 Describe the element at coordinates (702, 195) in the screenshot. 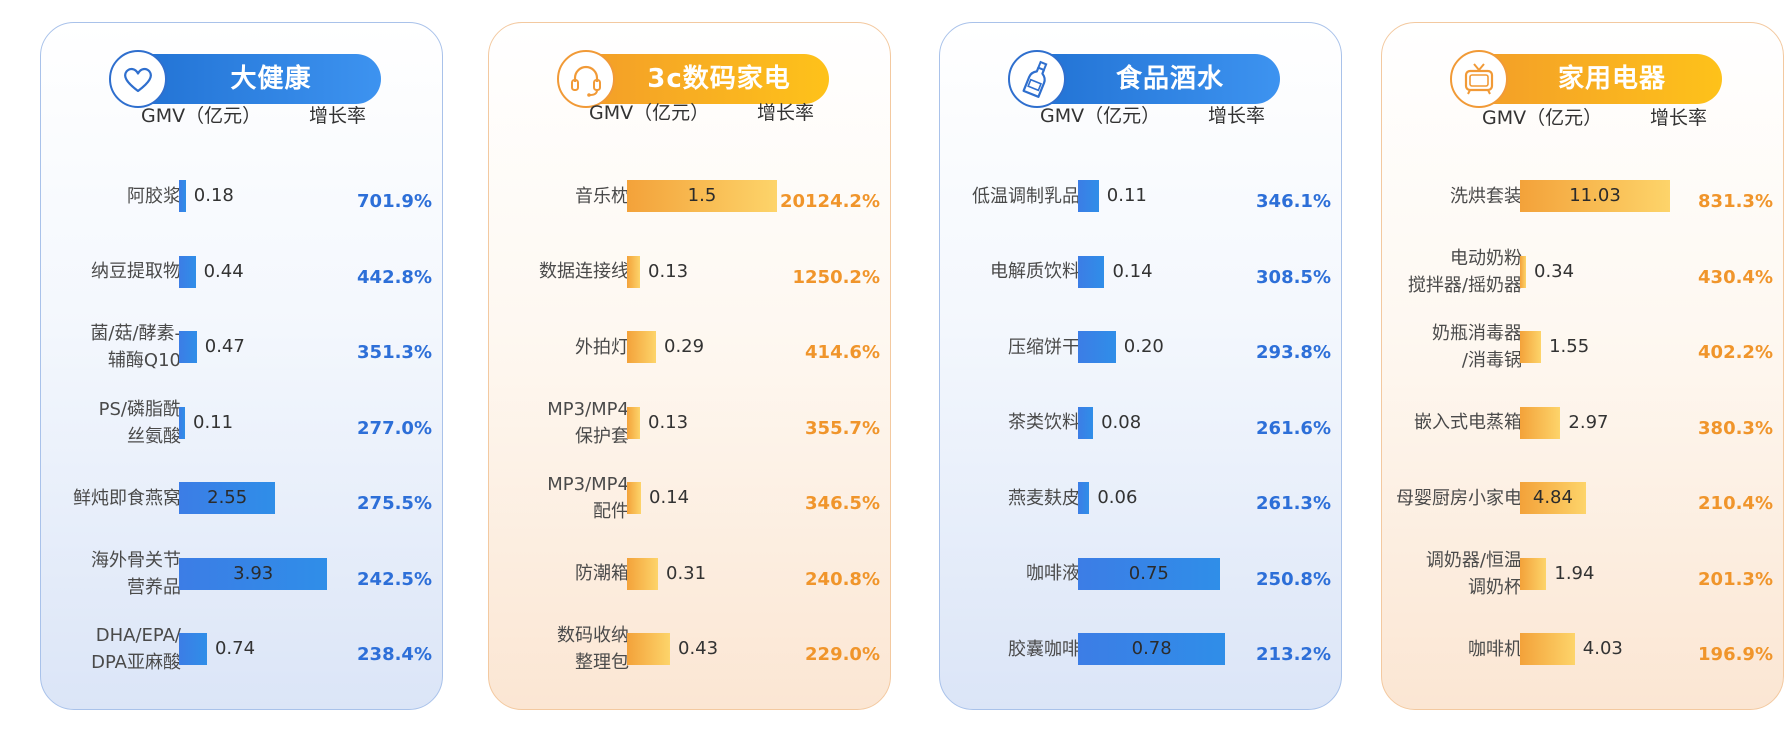

I see `gmv-value-label: 1.5` at that location.